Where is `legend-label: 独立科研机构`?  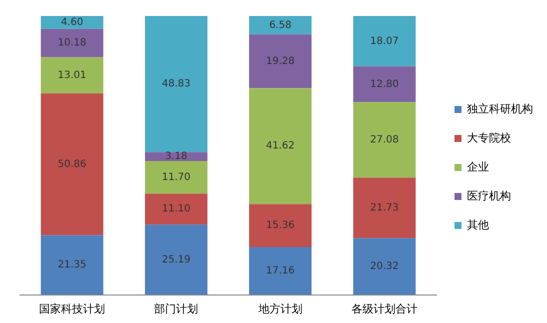 legend-label: 独立科研机构 is located at coordinates (500, 109).